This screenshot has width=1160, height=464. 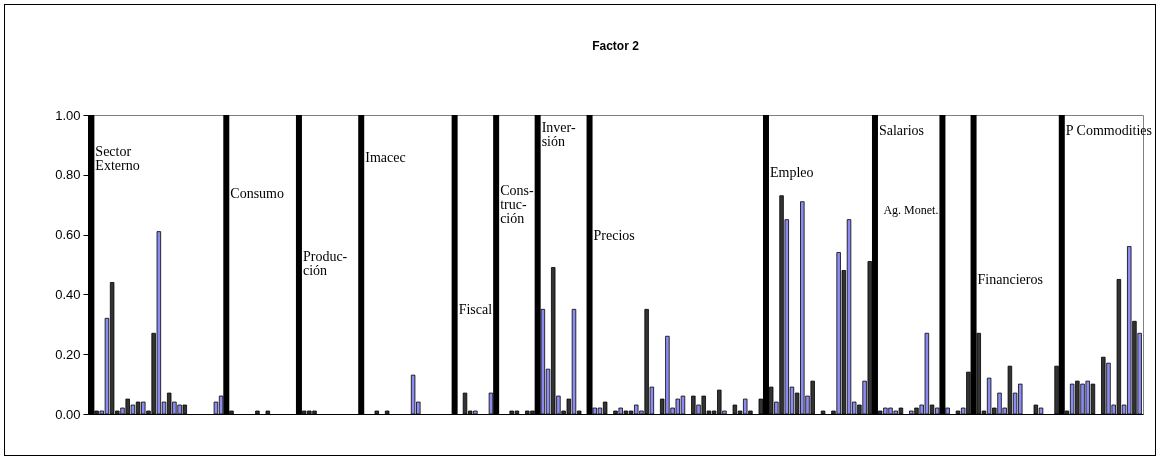 What do you see at coordinates (614, 235) in the screenshot?
I see `annotation: Precios` at bounding box center [614, 235].